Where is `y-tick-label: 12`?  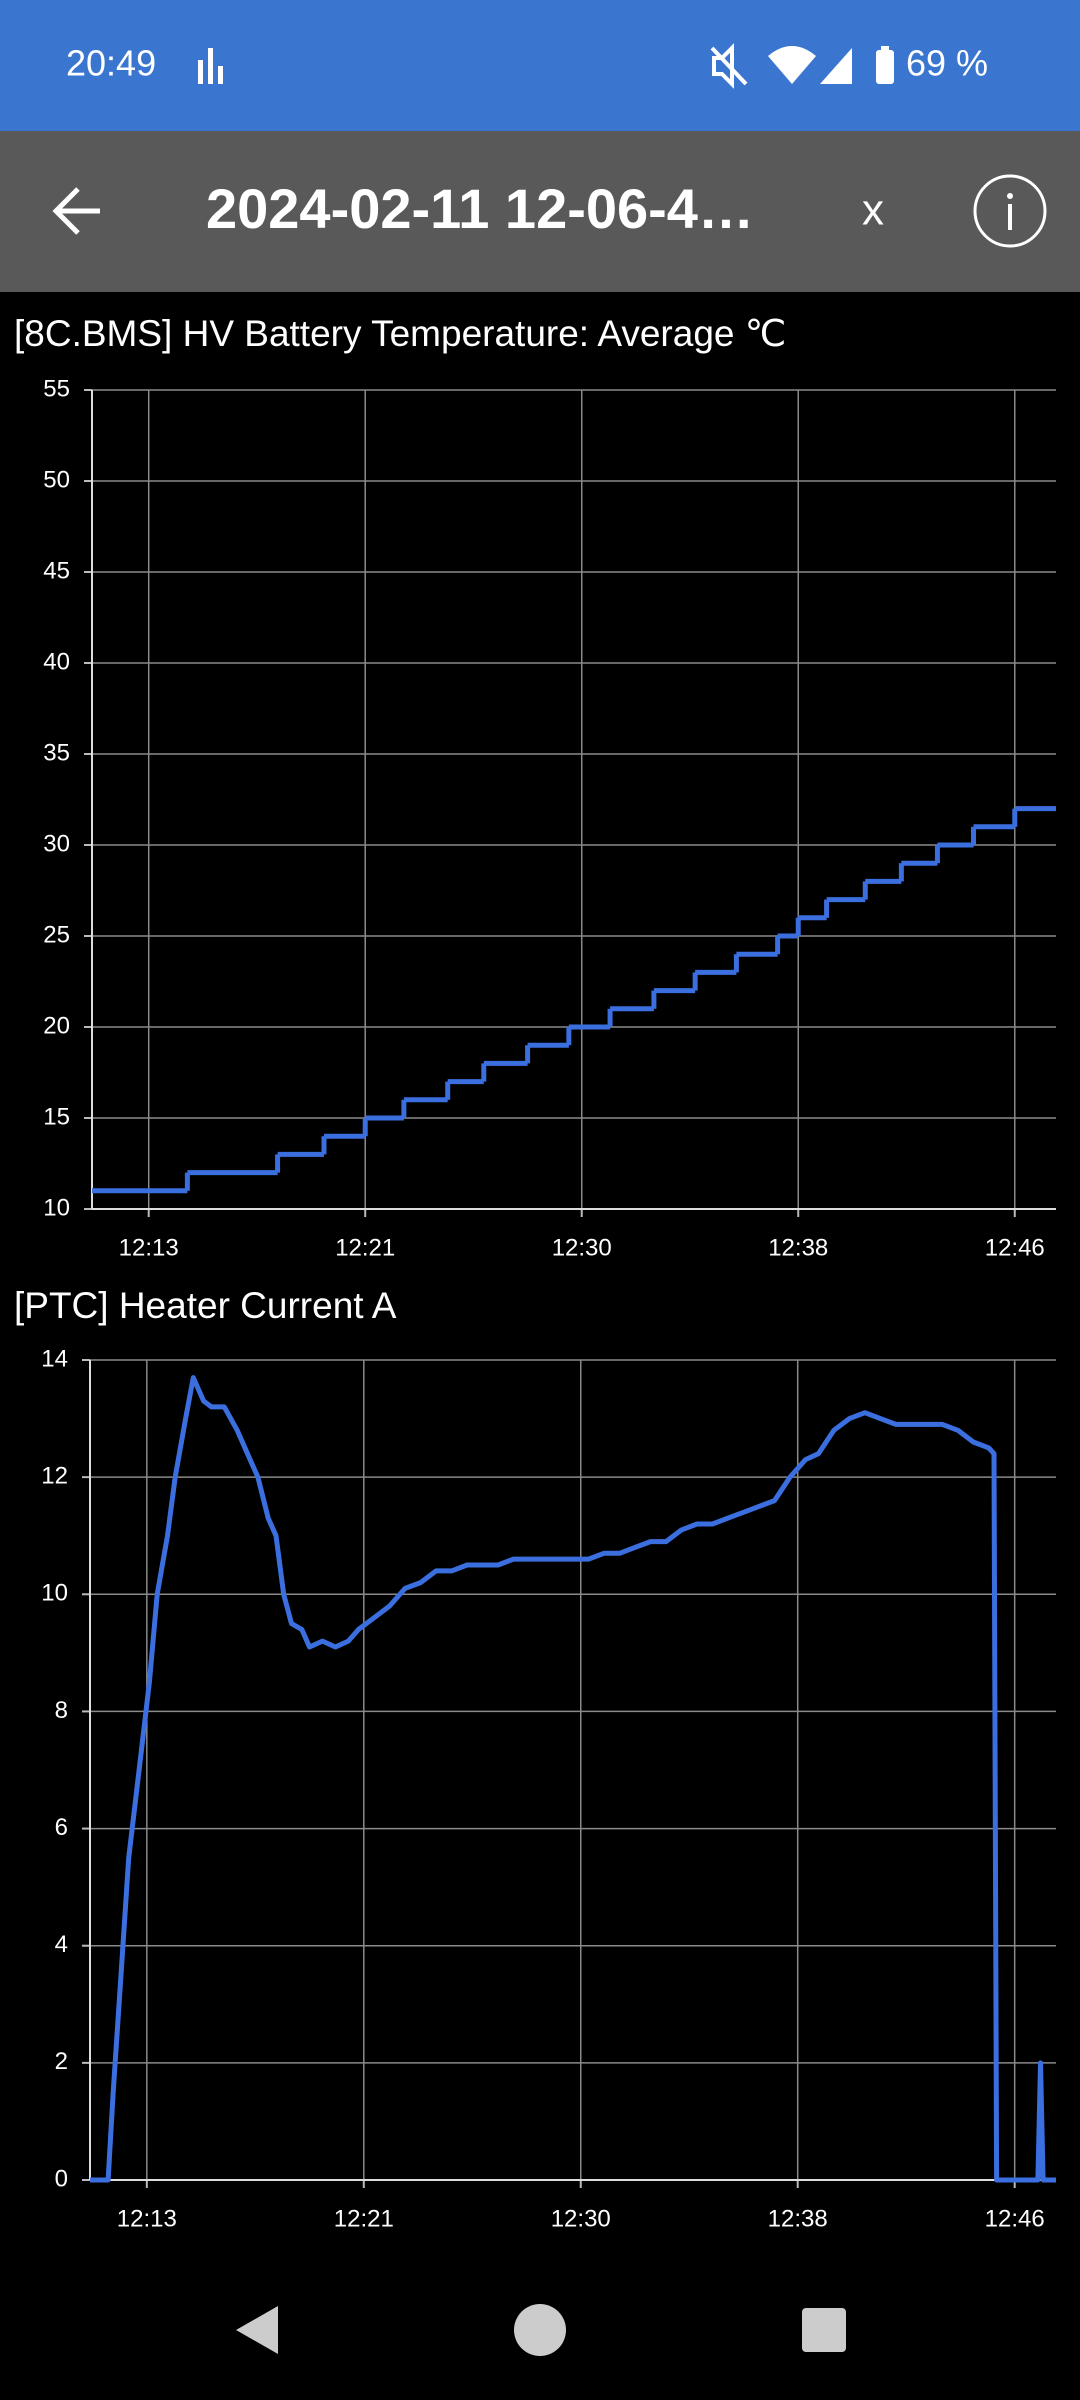
y-tick-label: 12 is located at coordinates (54, 1475).